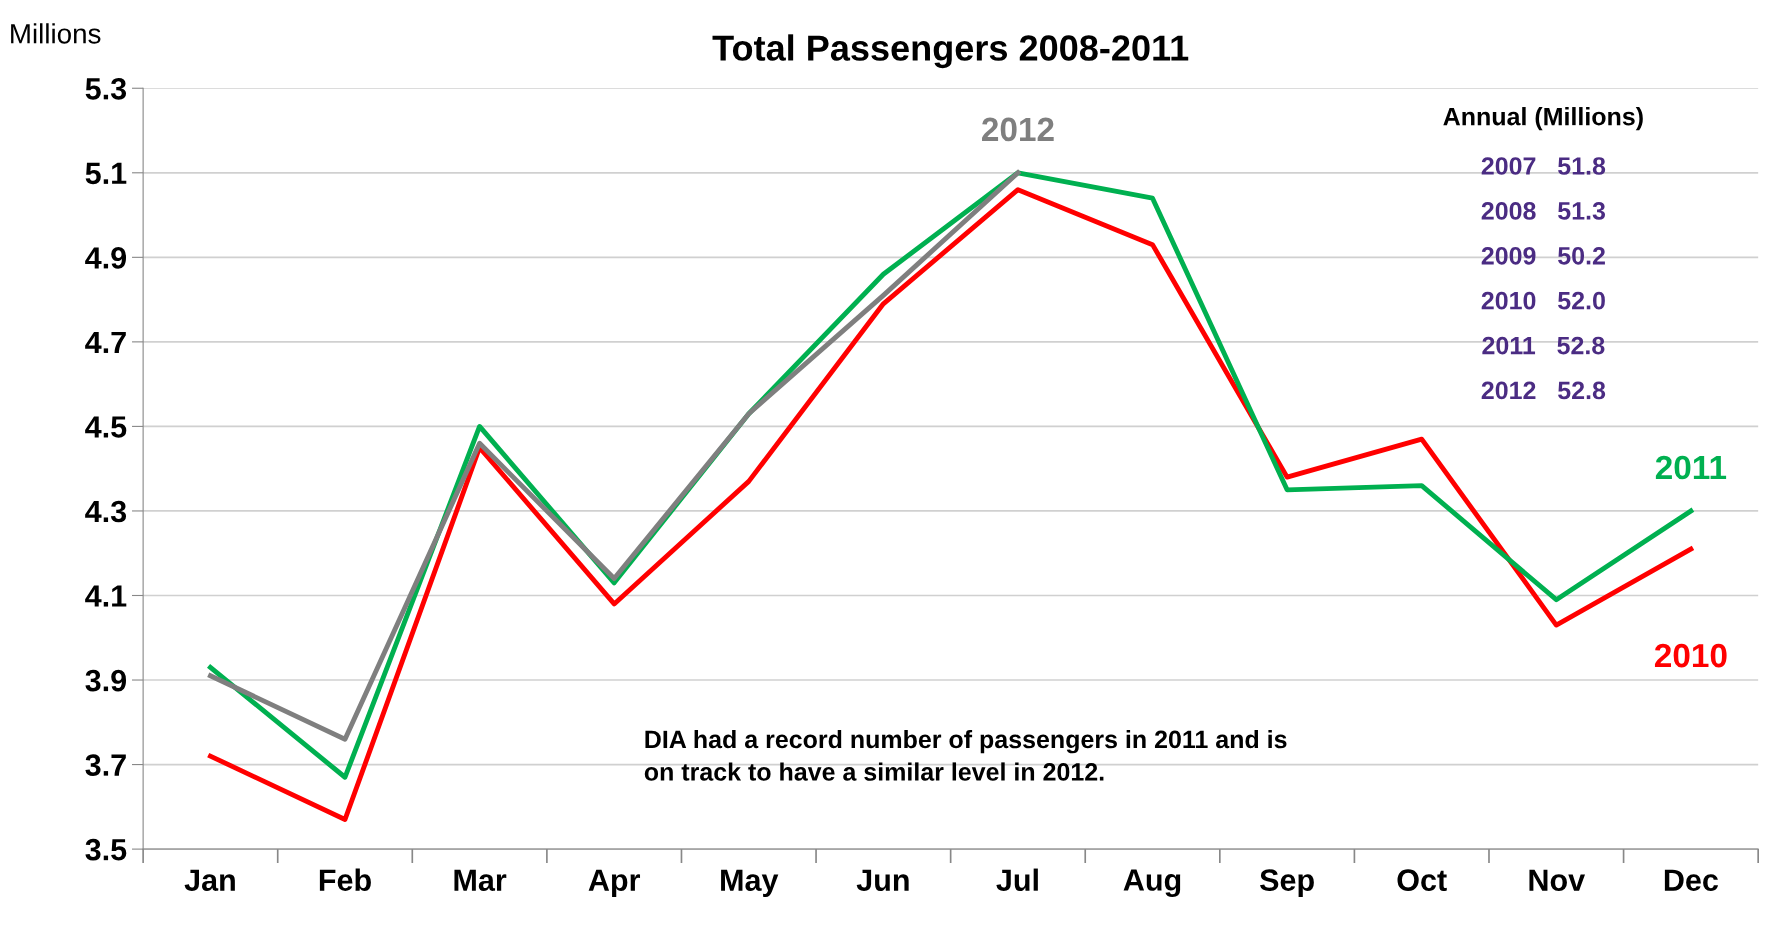 The height and width of the screenshot is (929, 1767). Describe the element at coordinates (106, 173) in the screenshot. I see `y-tick-label: 5.1` at that location.